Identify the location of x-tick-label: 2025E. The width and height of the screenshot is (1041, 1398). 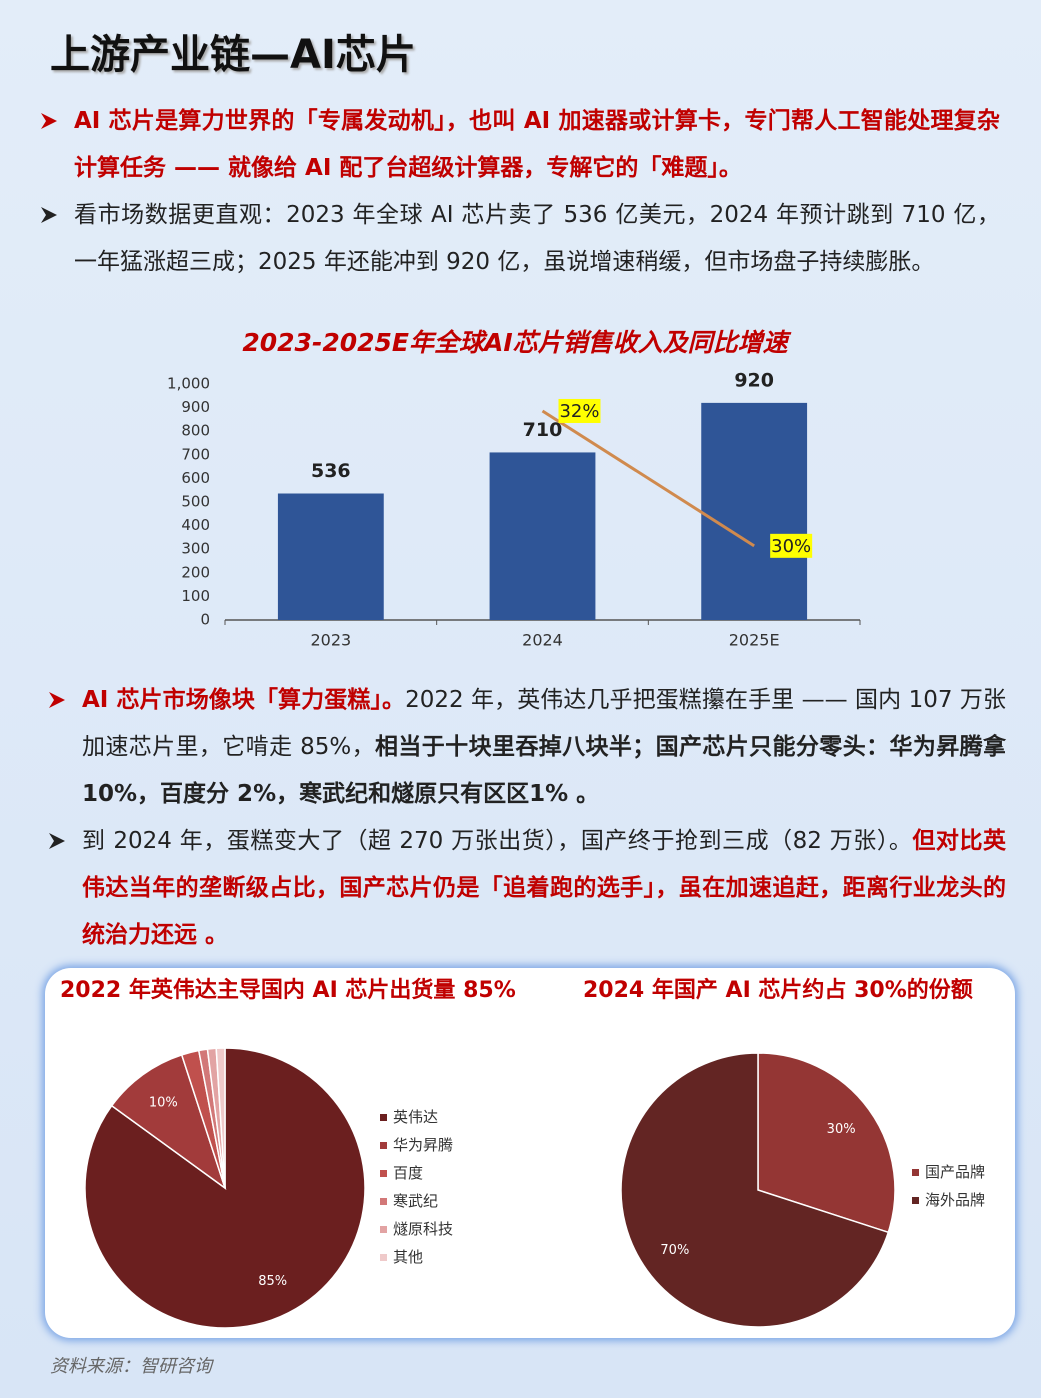
(754, 640).